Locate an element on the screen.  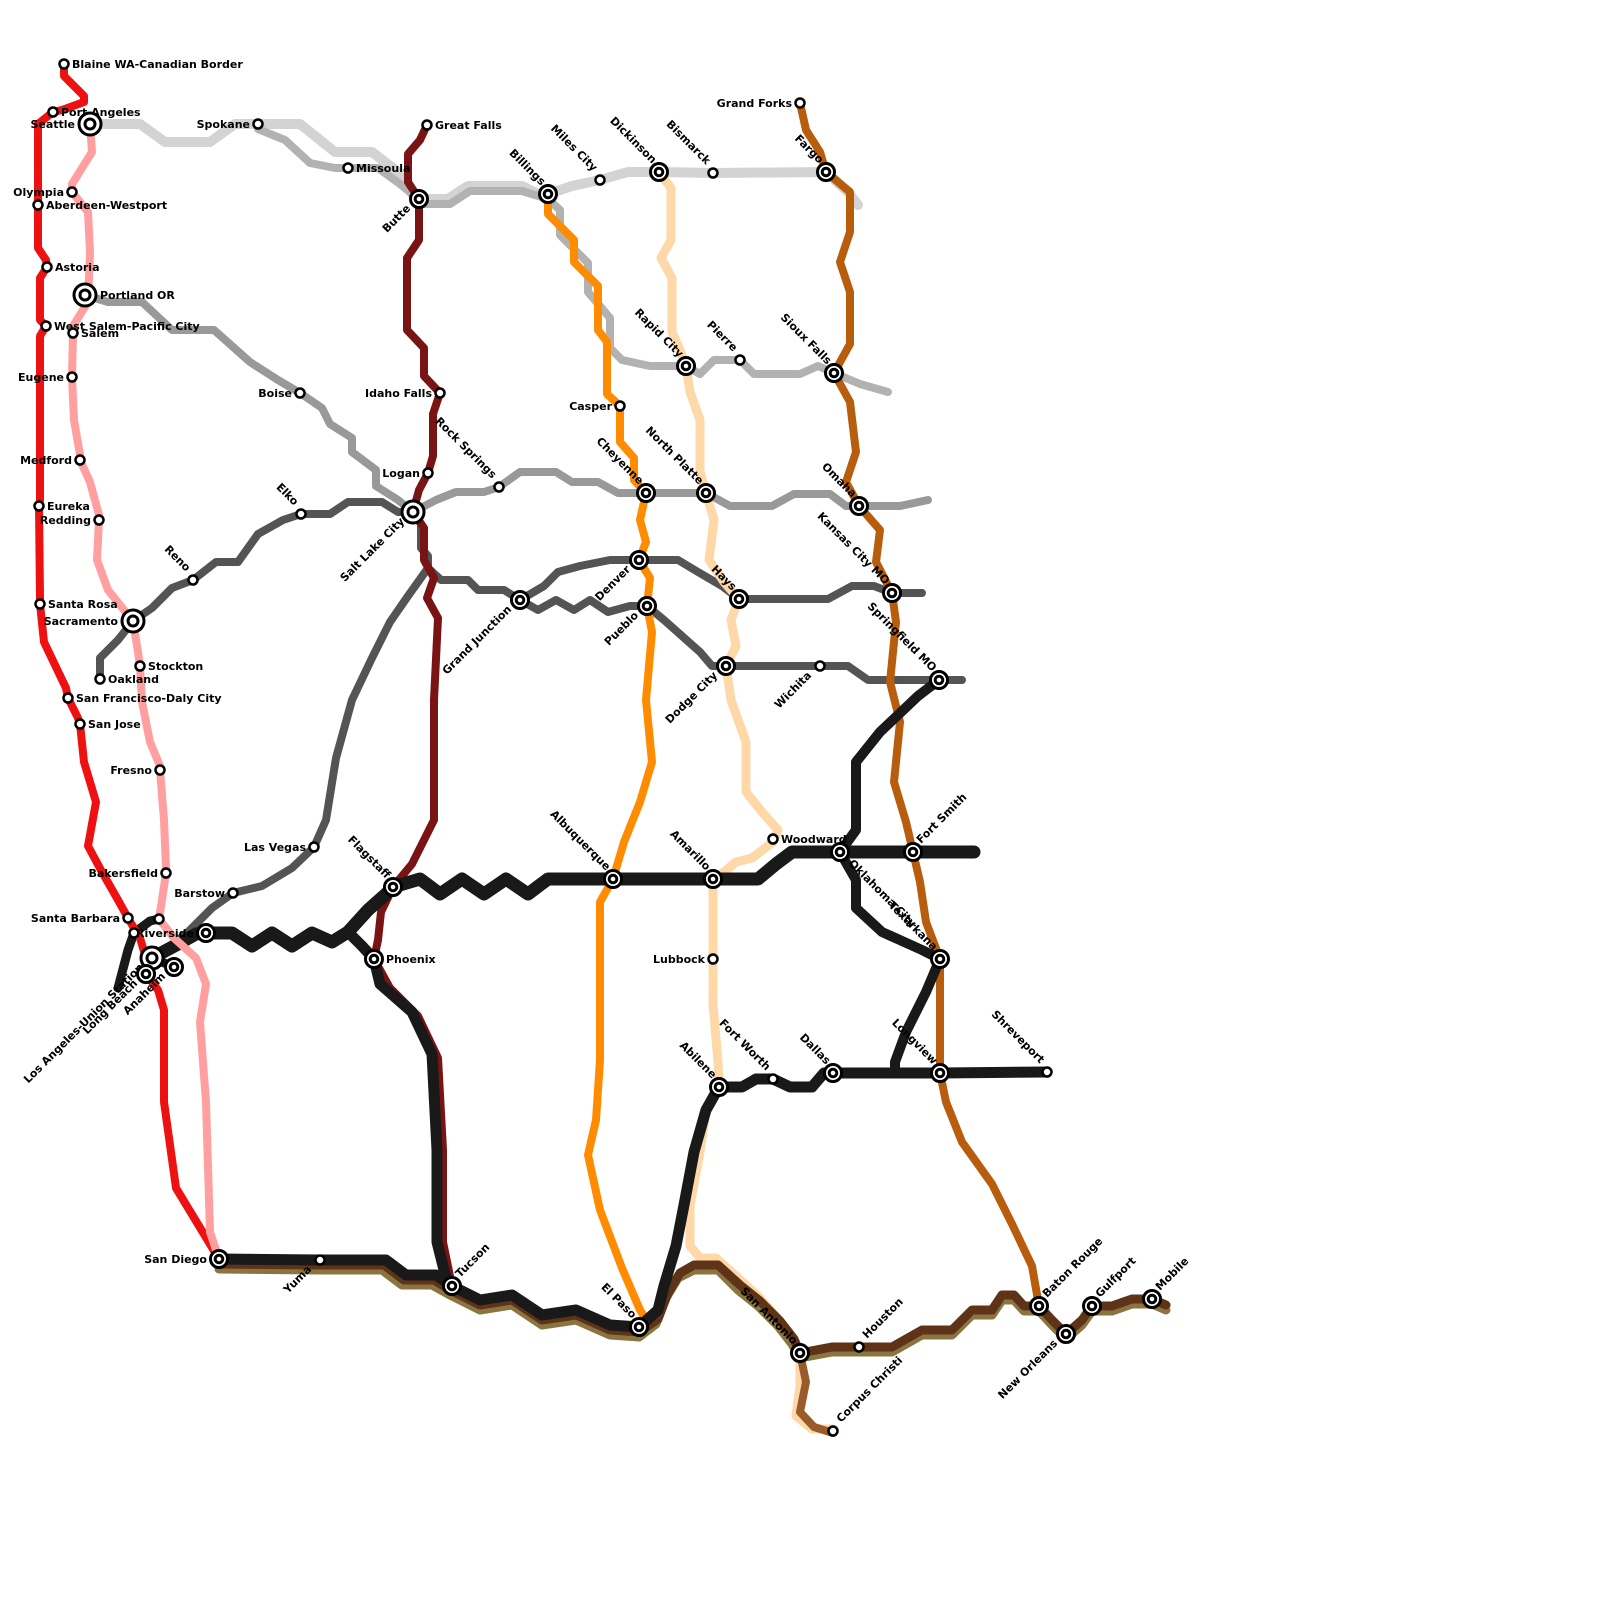
route-line-missoula-rapid-city is located at coordinates (573, 260).